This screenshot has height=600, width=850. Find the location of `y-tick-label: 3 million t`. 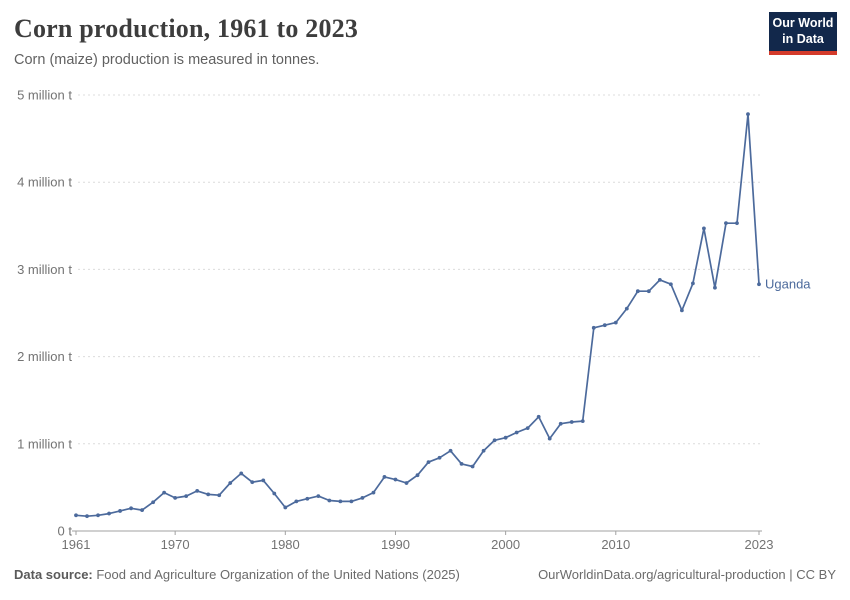

y-tick-label: 3 million t is located at coordinates (44, 269).